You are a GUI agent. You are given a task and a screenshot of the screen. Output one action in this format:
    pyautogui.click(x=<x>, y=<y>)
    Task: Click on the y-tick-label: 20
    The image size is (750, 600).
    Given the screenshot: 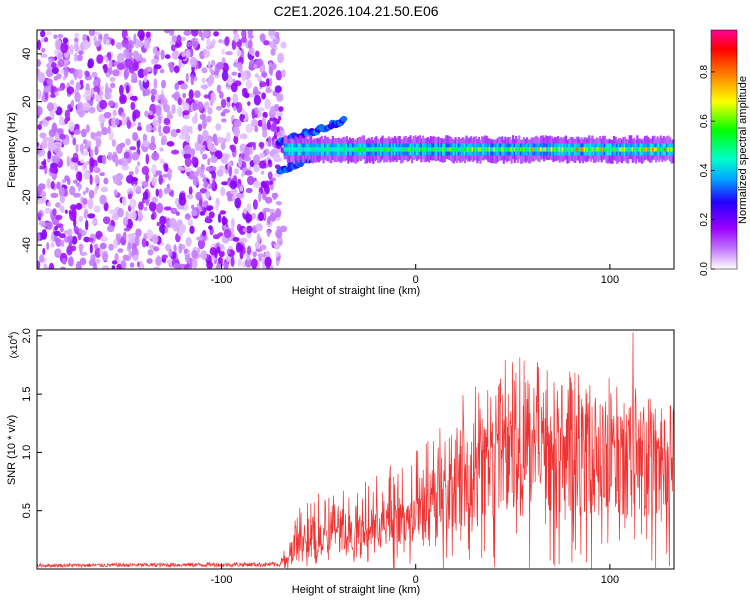 What is the action you would take?
    pyautogui.click(x=27, y=102)
    